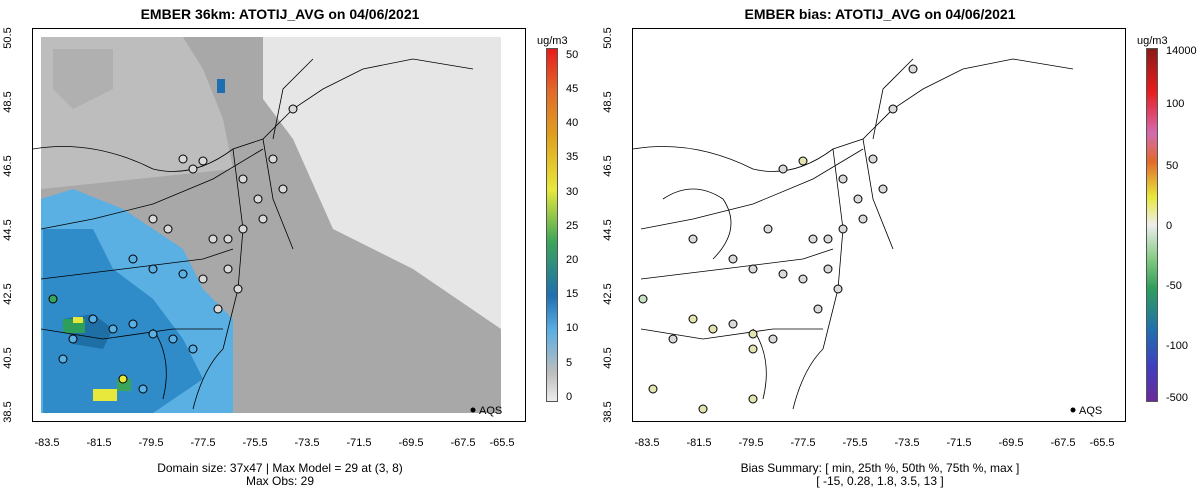  What do you see at coordinates (1174, 286) in the screenshot?
I see `right-cb-label: -50` at bounding box center [1174, 286].